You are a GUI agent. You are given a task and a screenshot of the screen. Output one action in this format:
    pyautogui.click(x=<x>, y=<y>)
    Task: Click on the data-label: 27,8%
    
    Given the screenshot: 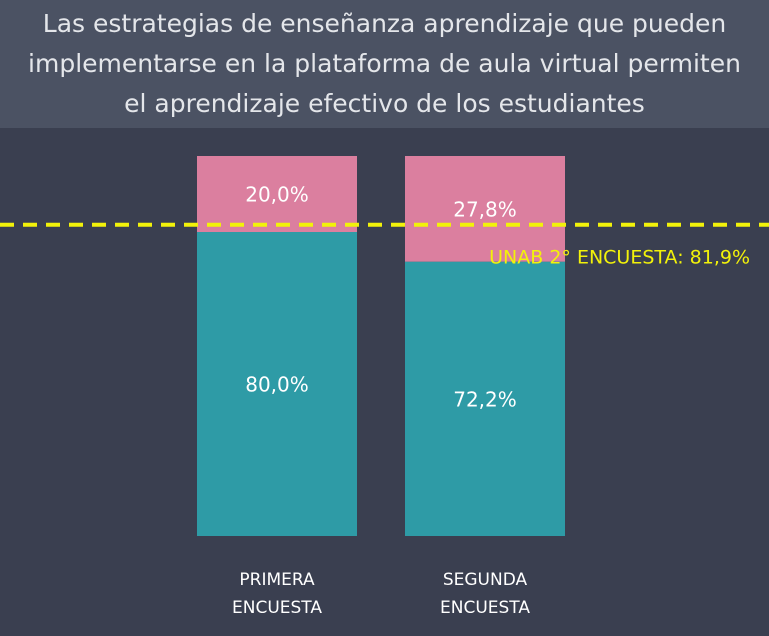 What is the action you would take?
    pyautogui.click(x=485, y=209)
    